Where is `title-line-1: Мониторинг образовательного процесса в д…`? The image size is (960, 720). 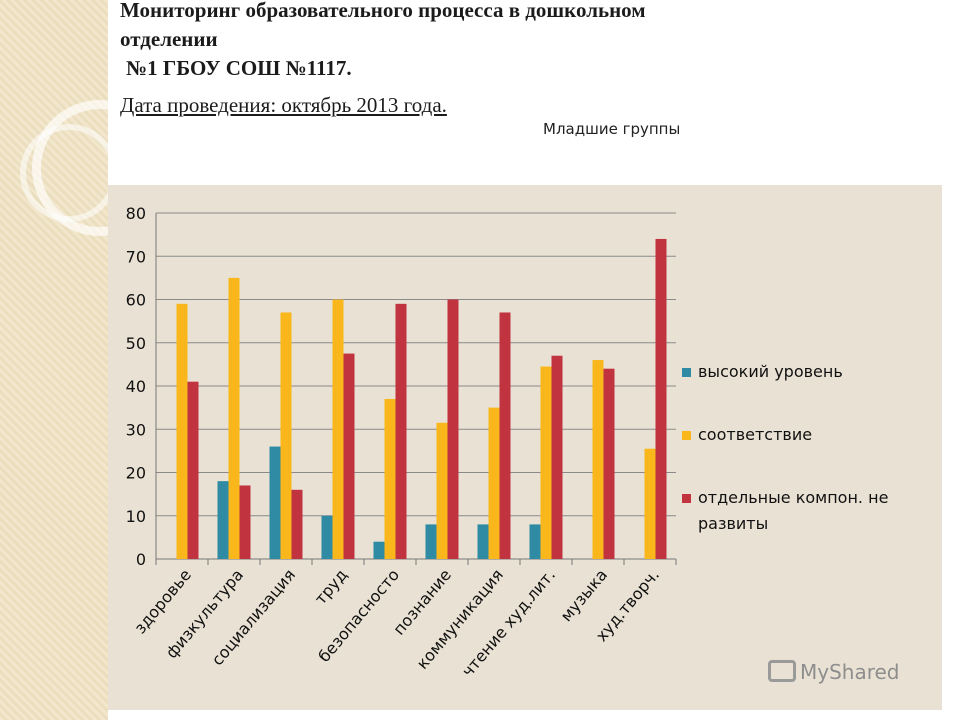
title-line-1: Мониторинг образовательного процесса в д… is located at coordinates (383, 11).